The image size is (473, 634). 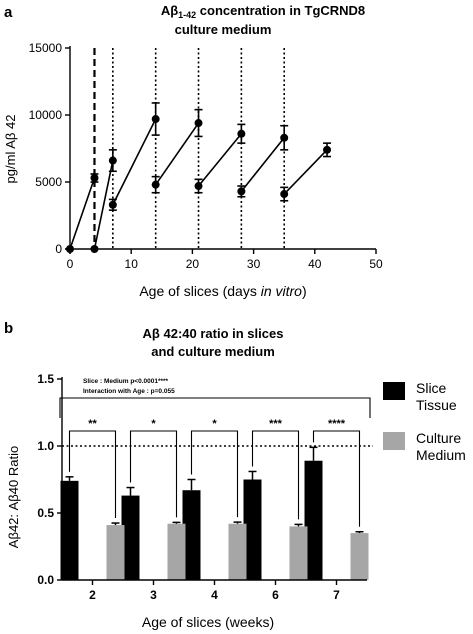 What do you see at coordinates (92, 595) in the screenshot?
I see `x-tick-label: 2` at bounding box center [92, 595].